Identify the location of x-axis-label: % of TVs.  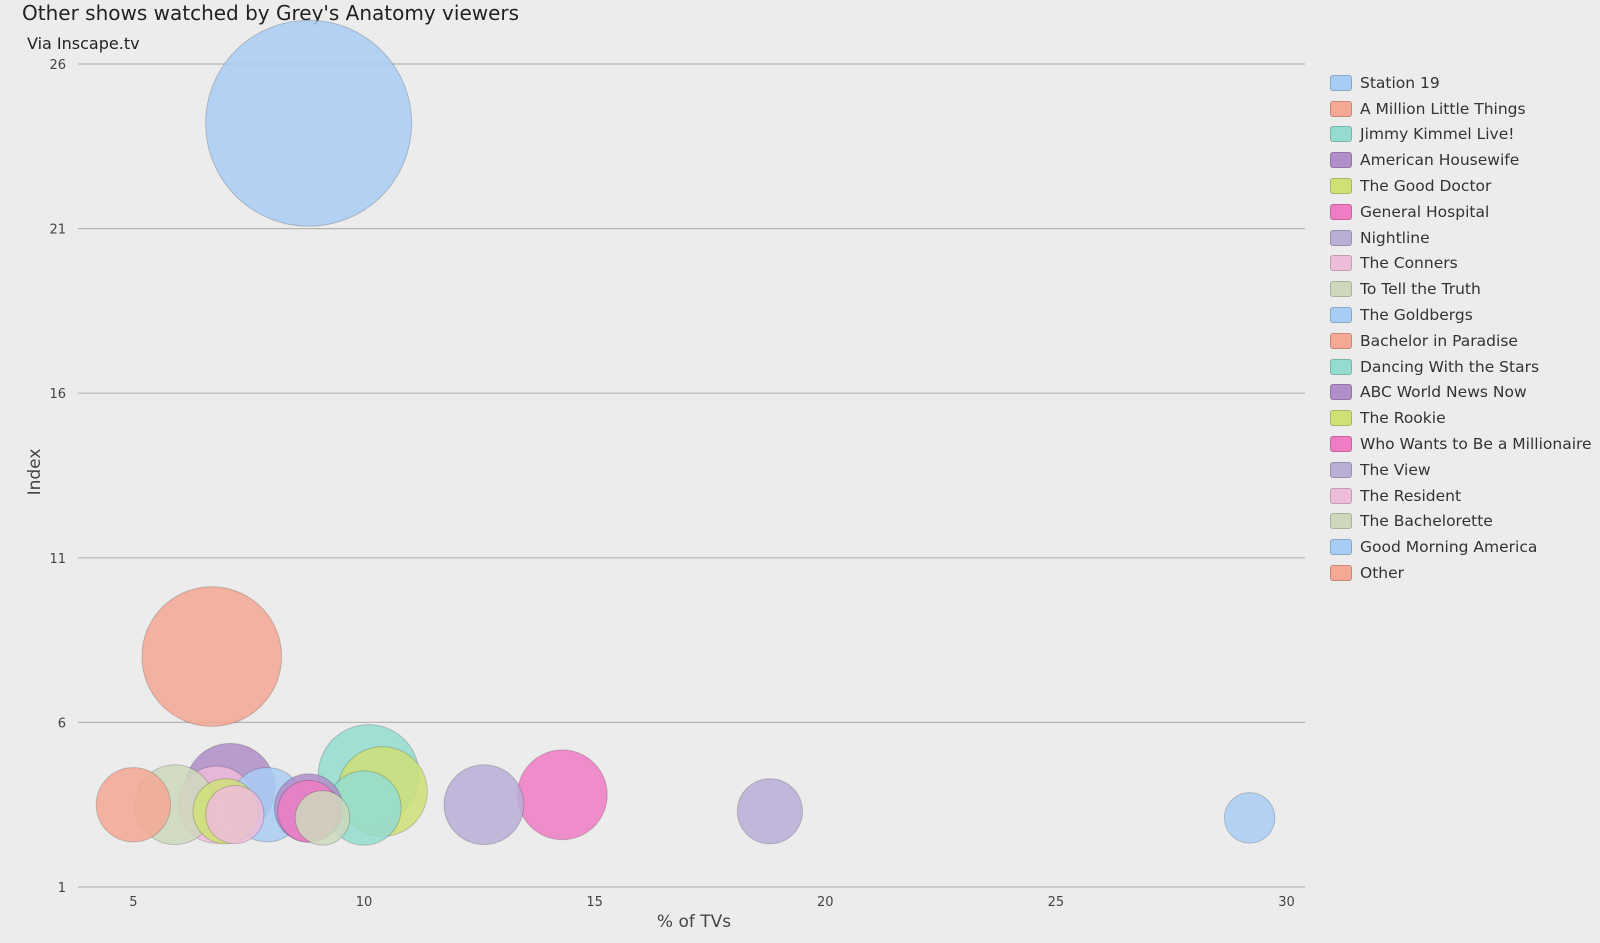
(694, 922).